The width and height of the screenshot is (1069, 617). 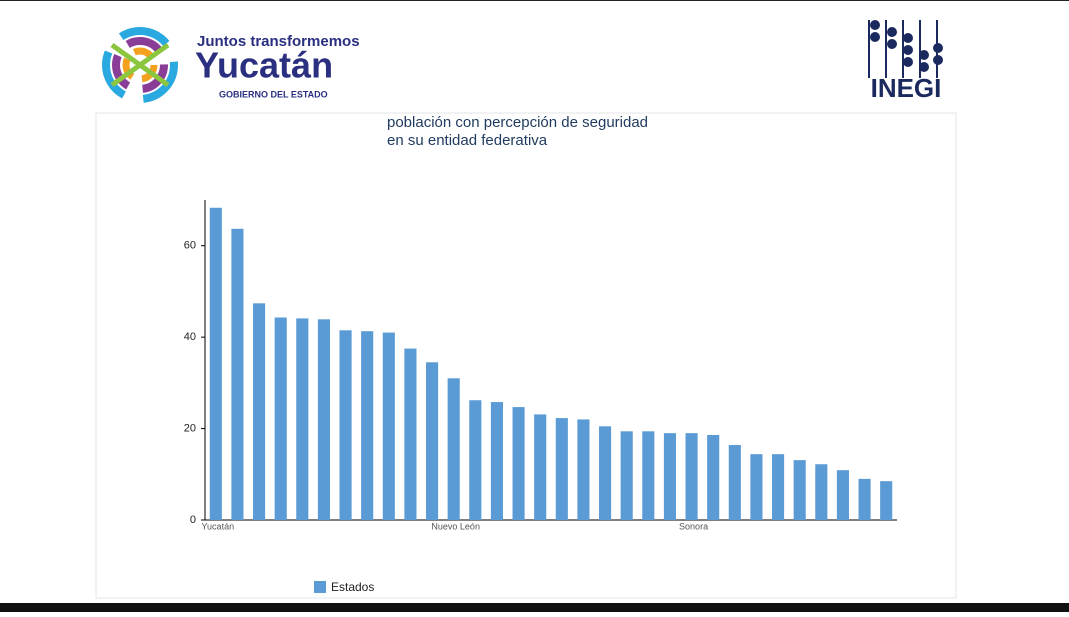 I want to click on chart-title: población con percepción de seguridad, so click(x=517, y=122).